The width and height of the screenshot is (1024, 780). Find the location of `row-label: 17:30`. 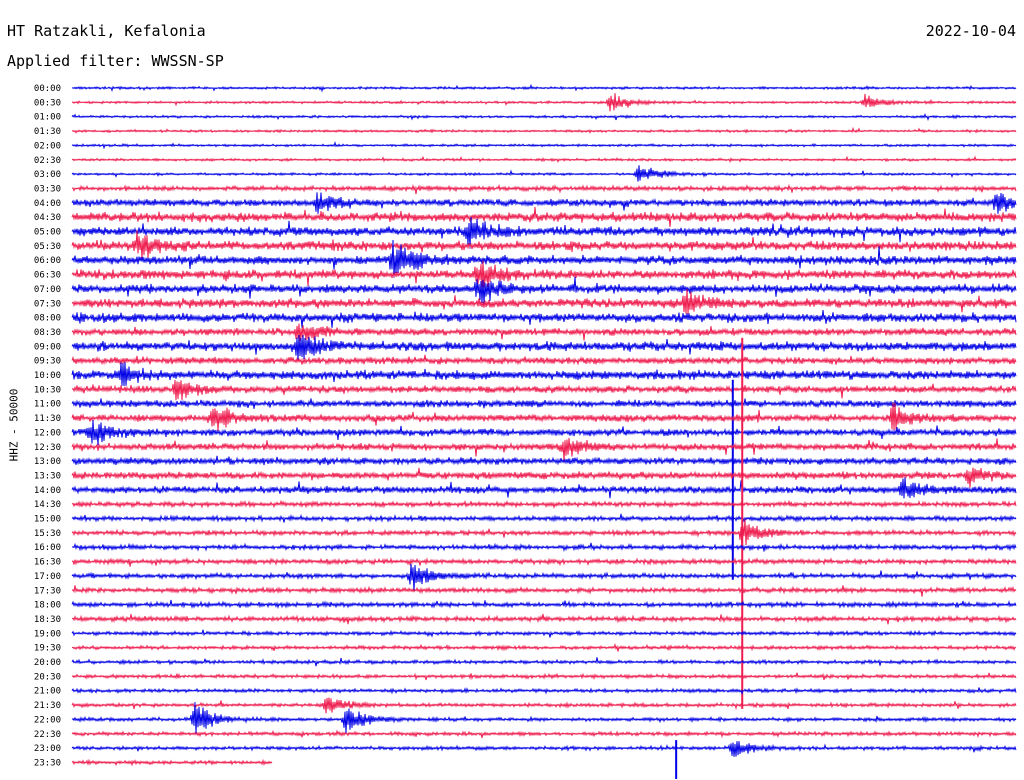

row-label: 17:30 is located at coordinates (47, 591).